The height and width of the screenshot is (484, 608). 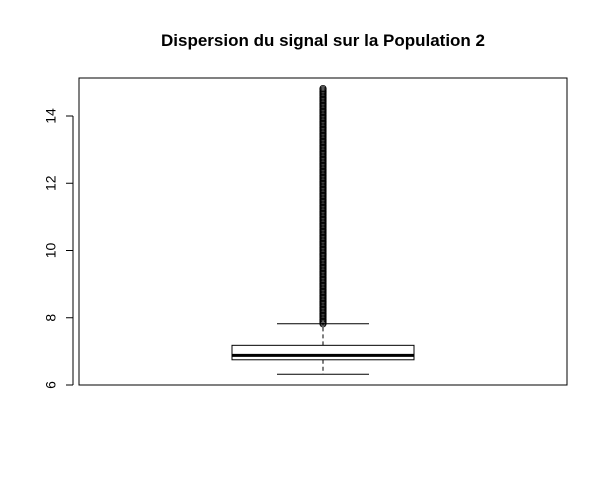 What do you see at coordinates (51, 318) in the screenshot?
I see `y-tick-label: 8` at bounding box center [51, 318].